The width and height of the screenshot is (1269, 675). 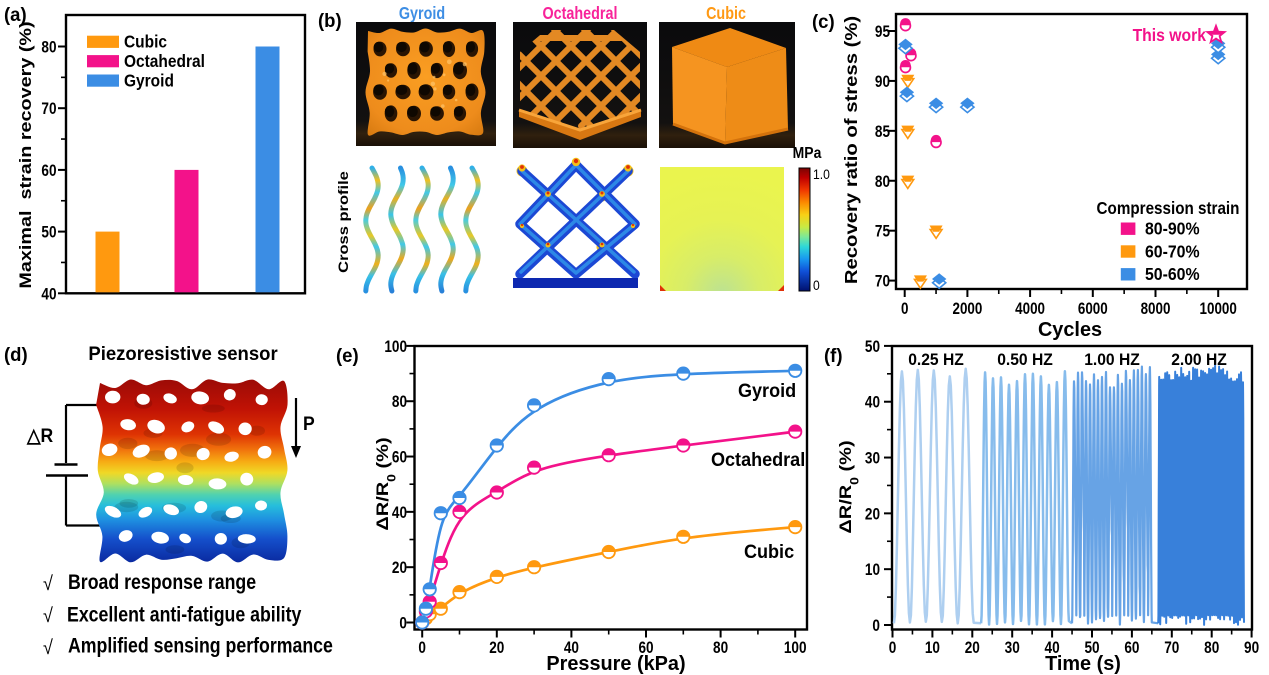 I want to click on svg-text: (f), so click(x=833, y=357).